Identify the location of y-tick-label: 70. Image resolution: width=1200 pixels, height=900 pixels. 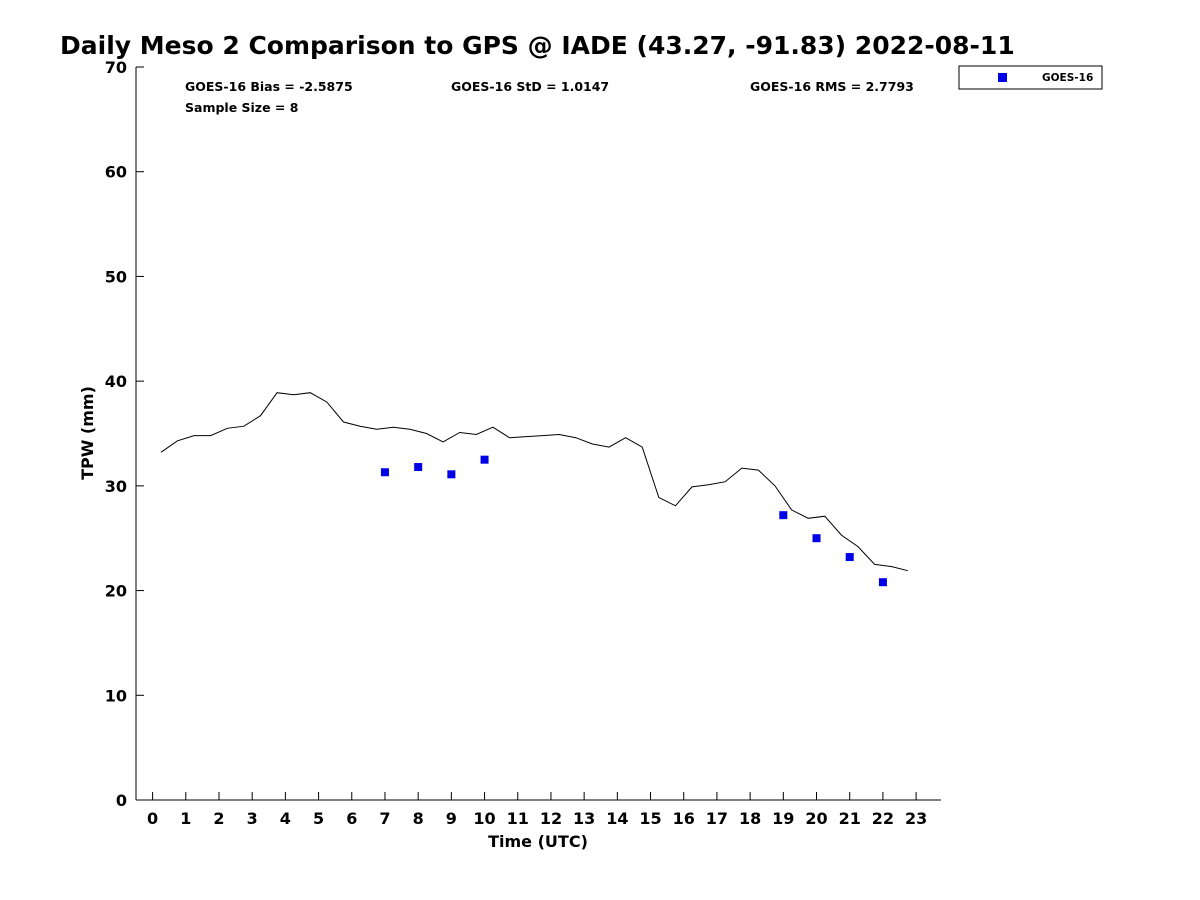
(116, 67).